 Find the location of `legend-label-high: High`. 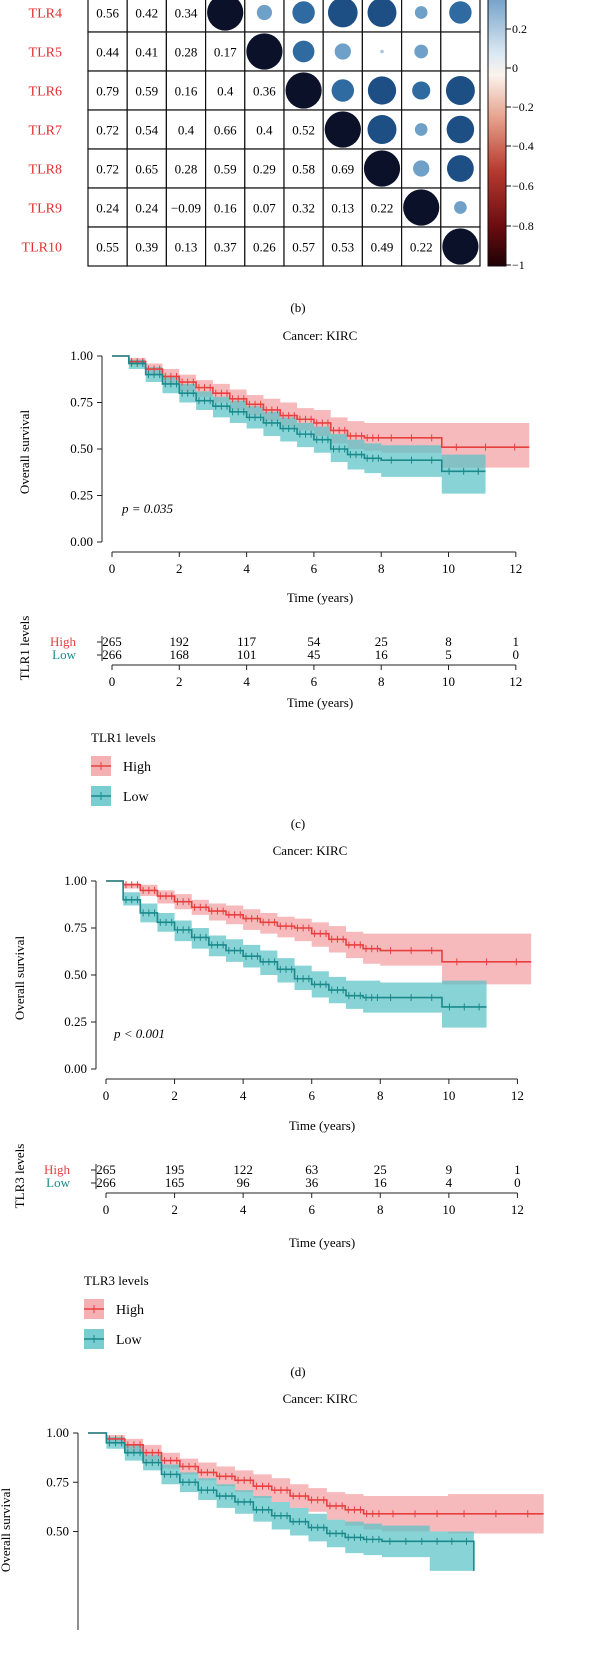

legend-label-high: High is located at coordinates (130, 1310).